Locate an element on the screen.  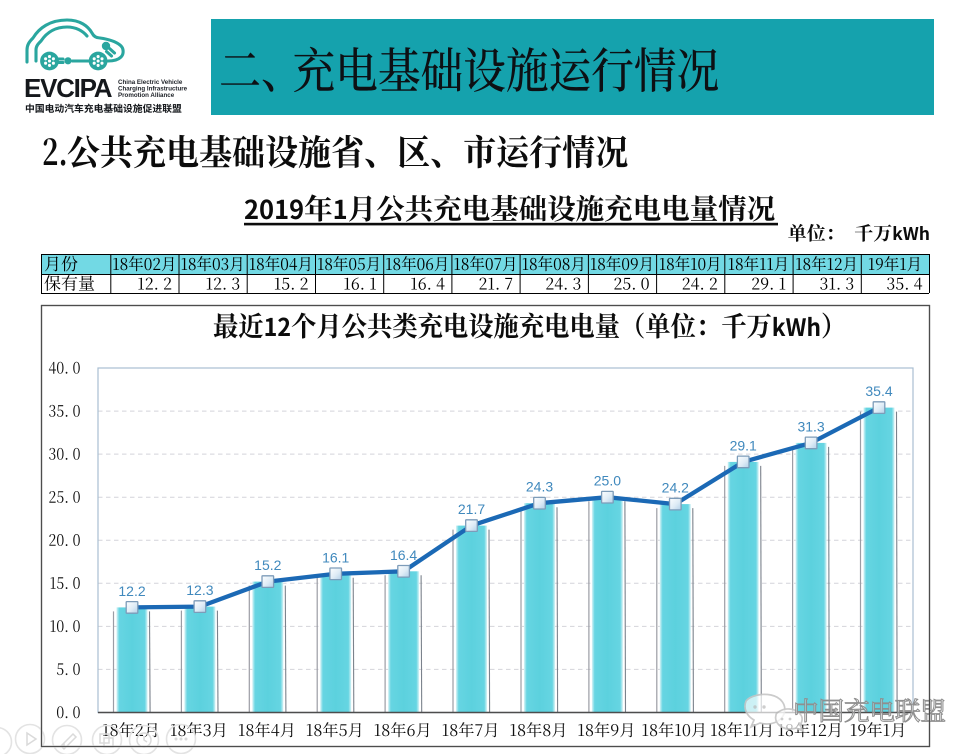
svg-text: 29.1 is located at coordinates (743, 445).